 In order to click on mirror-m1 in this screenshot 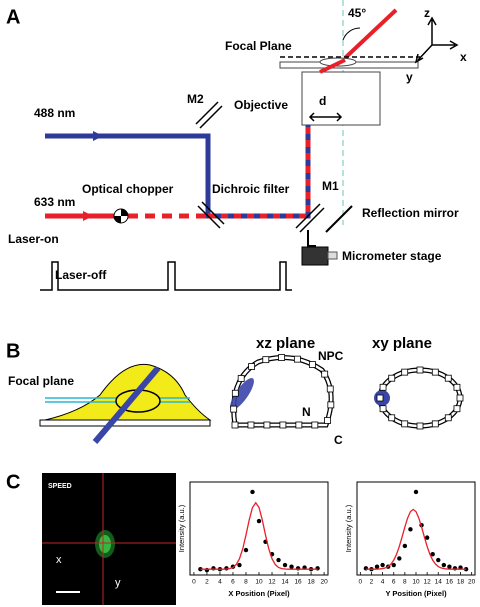, I will do `click(310, 218)`.